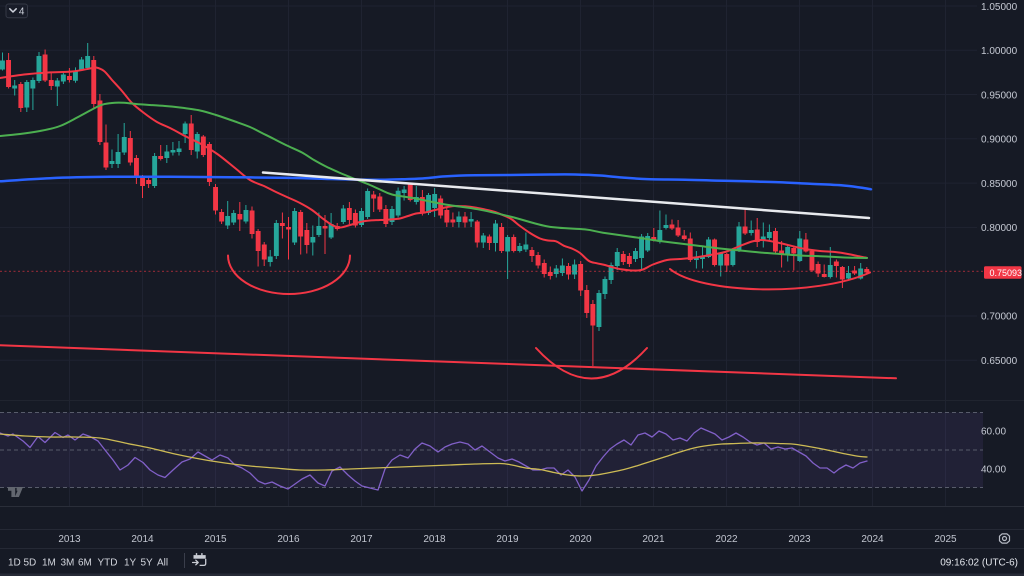 This screenshot has width=1024, height=576. Describe the element at coordinates (1006, 273) in the screenshot. I see `svg-text: 0.75093` at that location.